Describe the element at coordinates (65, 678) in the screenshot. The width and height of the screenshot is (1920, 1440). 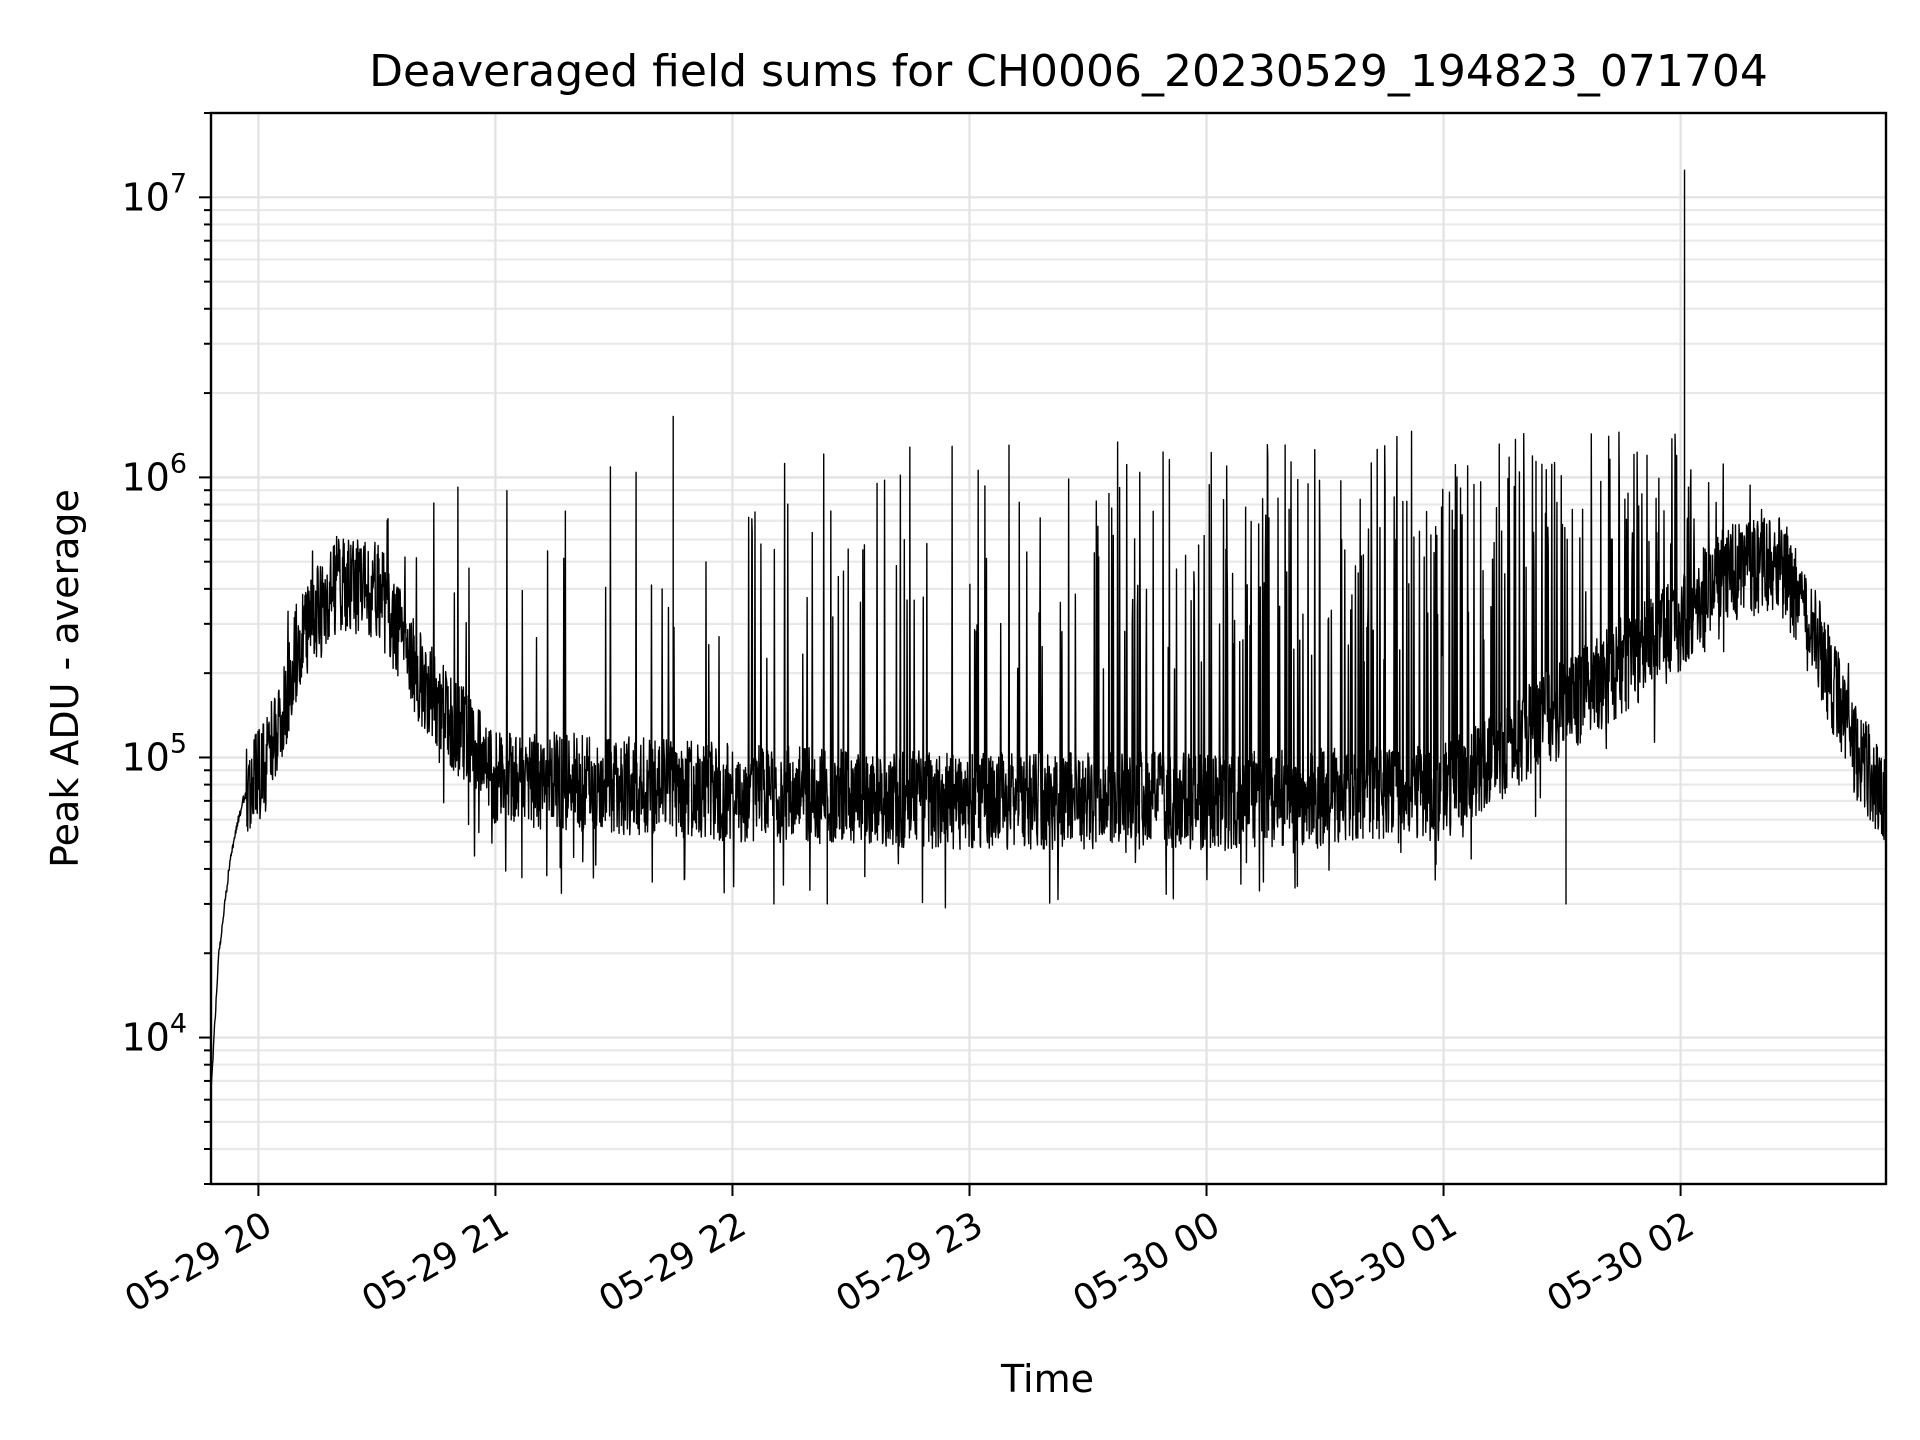
I see `y-axis-label: Peak ADU - average` at that location.